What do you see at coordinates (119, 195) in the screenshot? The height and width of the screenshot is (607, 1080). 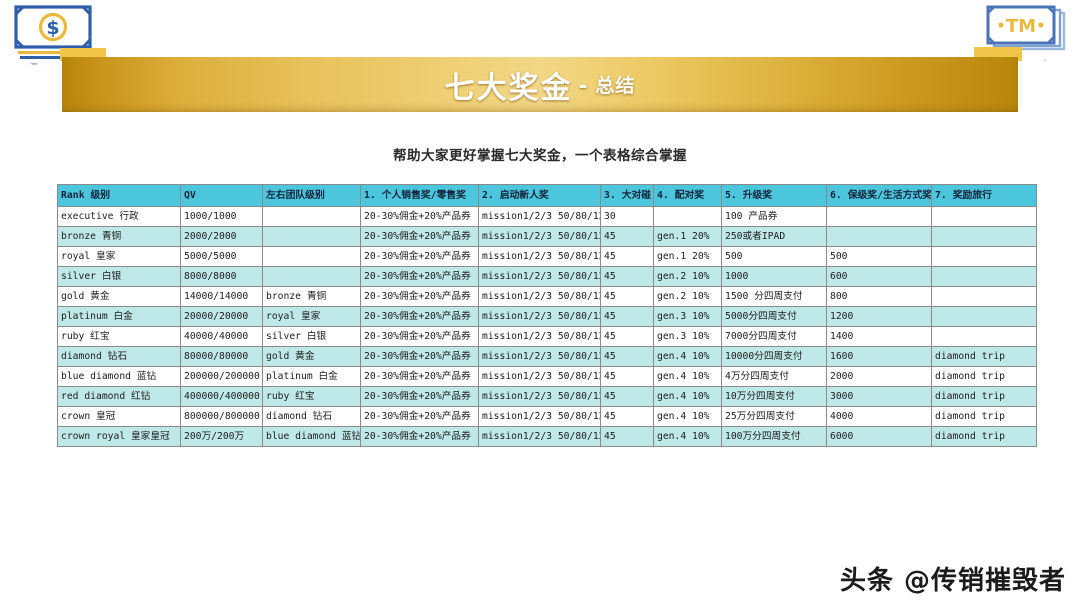 I see `column-header-0: Rank 级别` at bounding box center [119, 195].